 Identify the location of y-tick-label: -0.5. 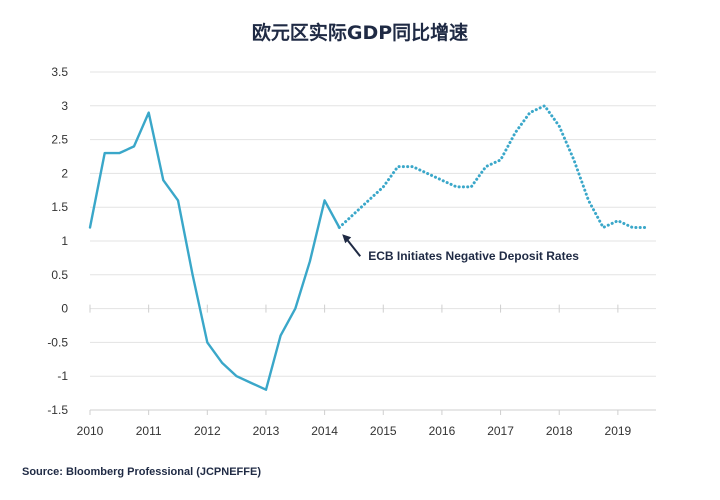
(57, 342).